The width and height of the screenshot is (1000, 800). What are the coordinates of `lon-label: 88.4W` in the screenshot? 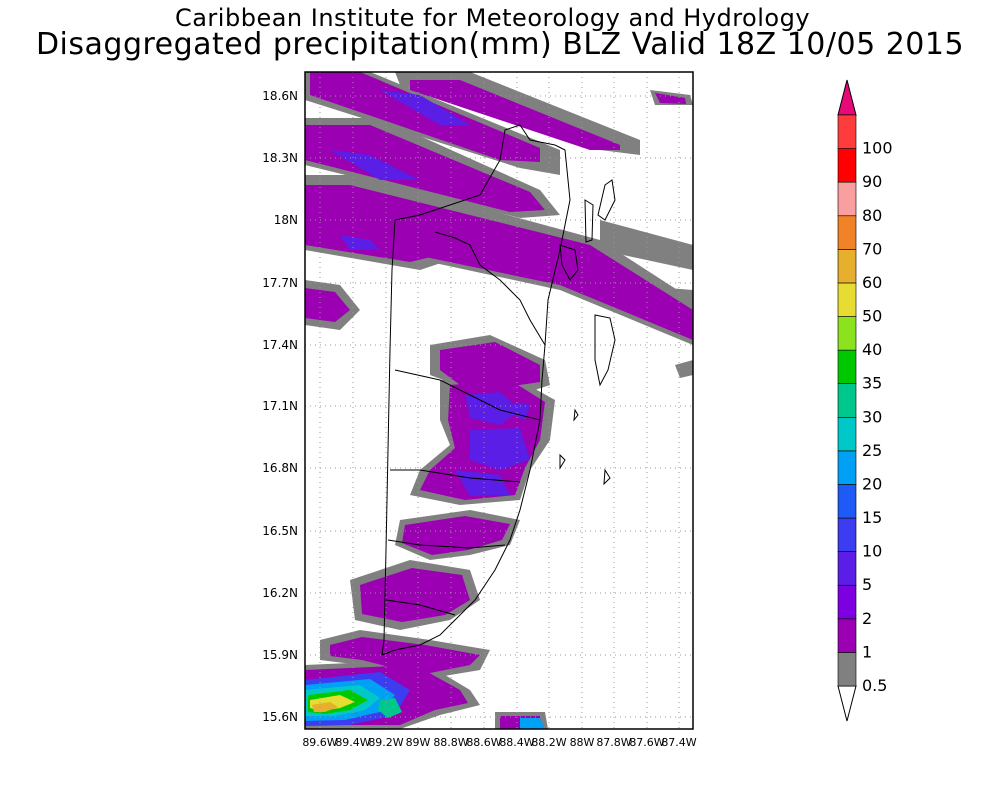 It's located at (516, 742).